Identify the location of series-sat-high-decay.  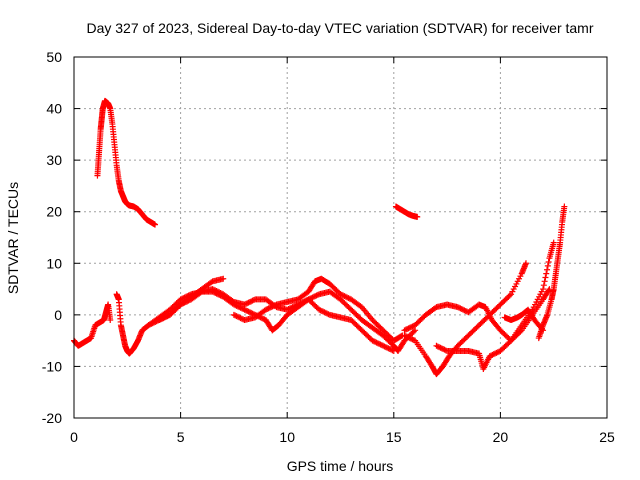
(126, 162).